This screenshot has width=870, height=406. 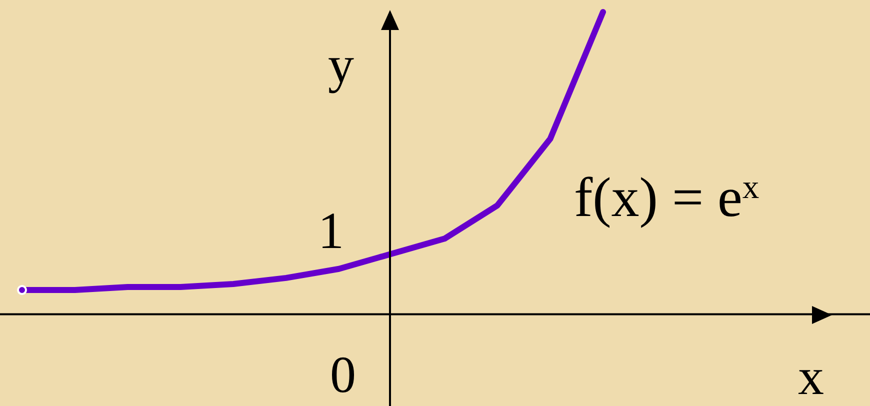 What do you see at coordinates (667, 198) in the screenshot?
I see `annotation: f(x) = e$^{x}$` at bounding box center [667, 198].